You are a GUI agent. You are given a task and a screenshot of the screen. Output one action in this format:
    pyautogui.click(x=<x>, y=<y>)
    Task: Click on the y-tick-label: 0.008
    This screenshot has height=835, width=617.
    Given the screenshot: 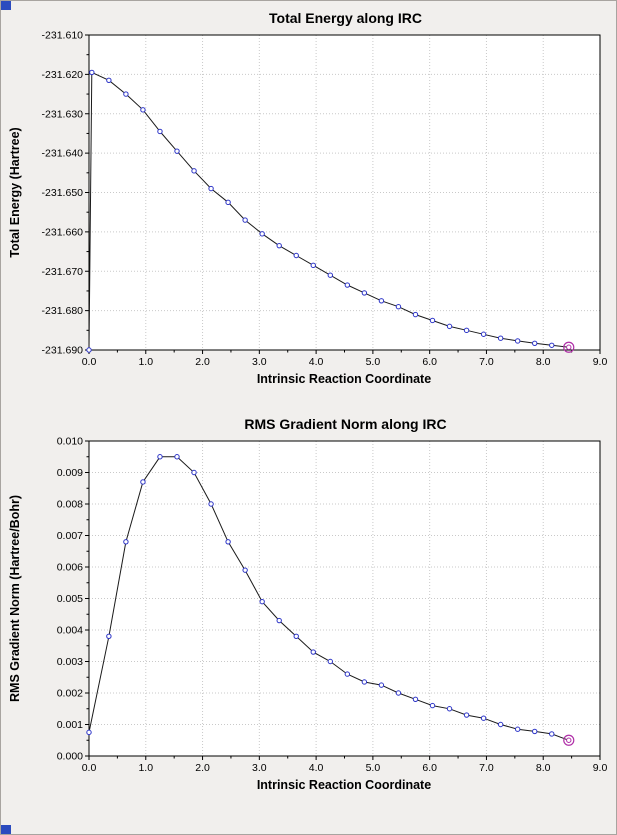 What is the action you would take?
    pyautogui.click(x=70, y=505)
    